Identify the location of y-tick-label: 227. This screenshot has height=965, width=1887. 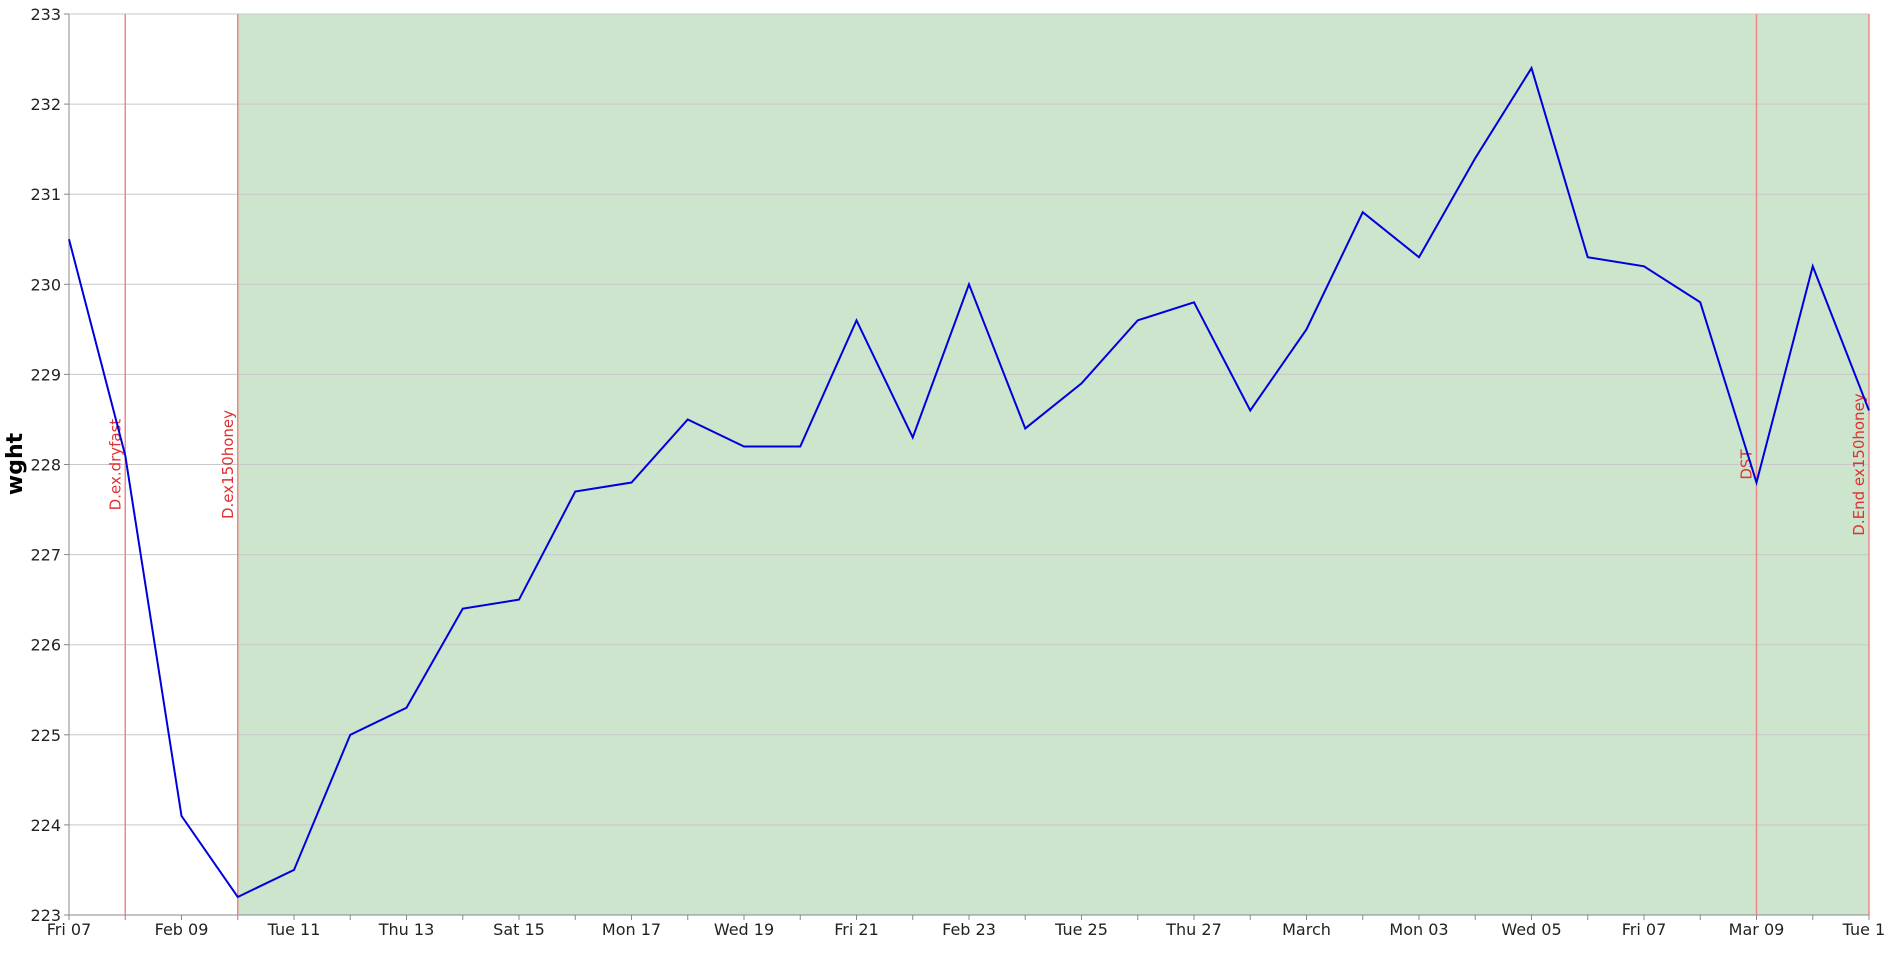
(45, 555).